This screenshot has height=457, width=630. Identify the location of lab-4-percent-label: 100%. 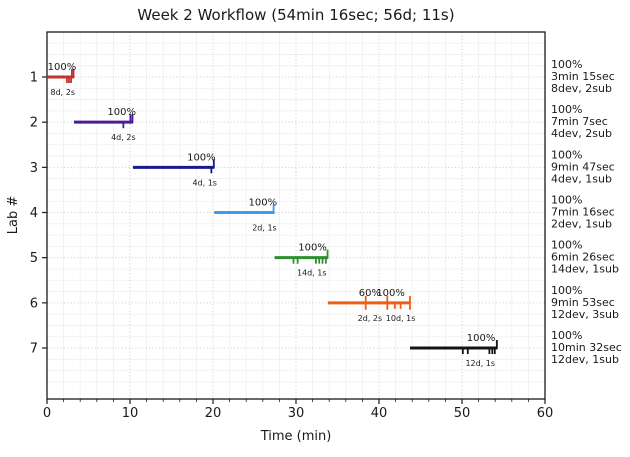
(263, 203).